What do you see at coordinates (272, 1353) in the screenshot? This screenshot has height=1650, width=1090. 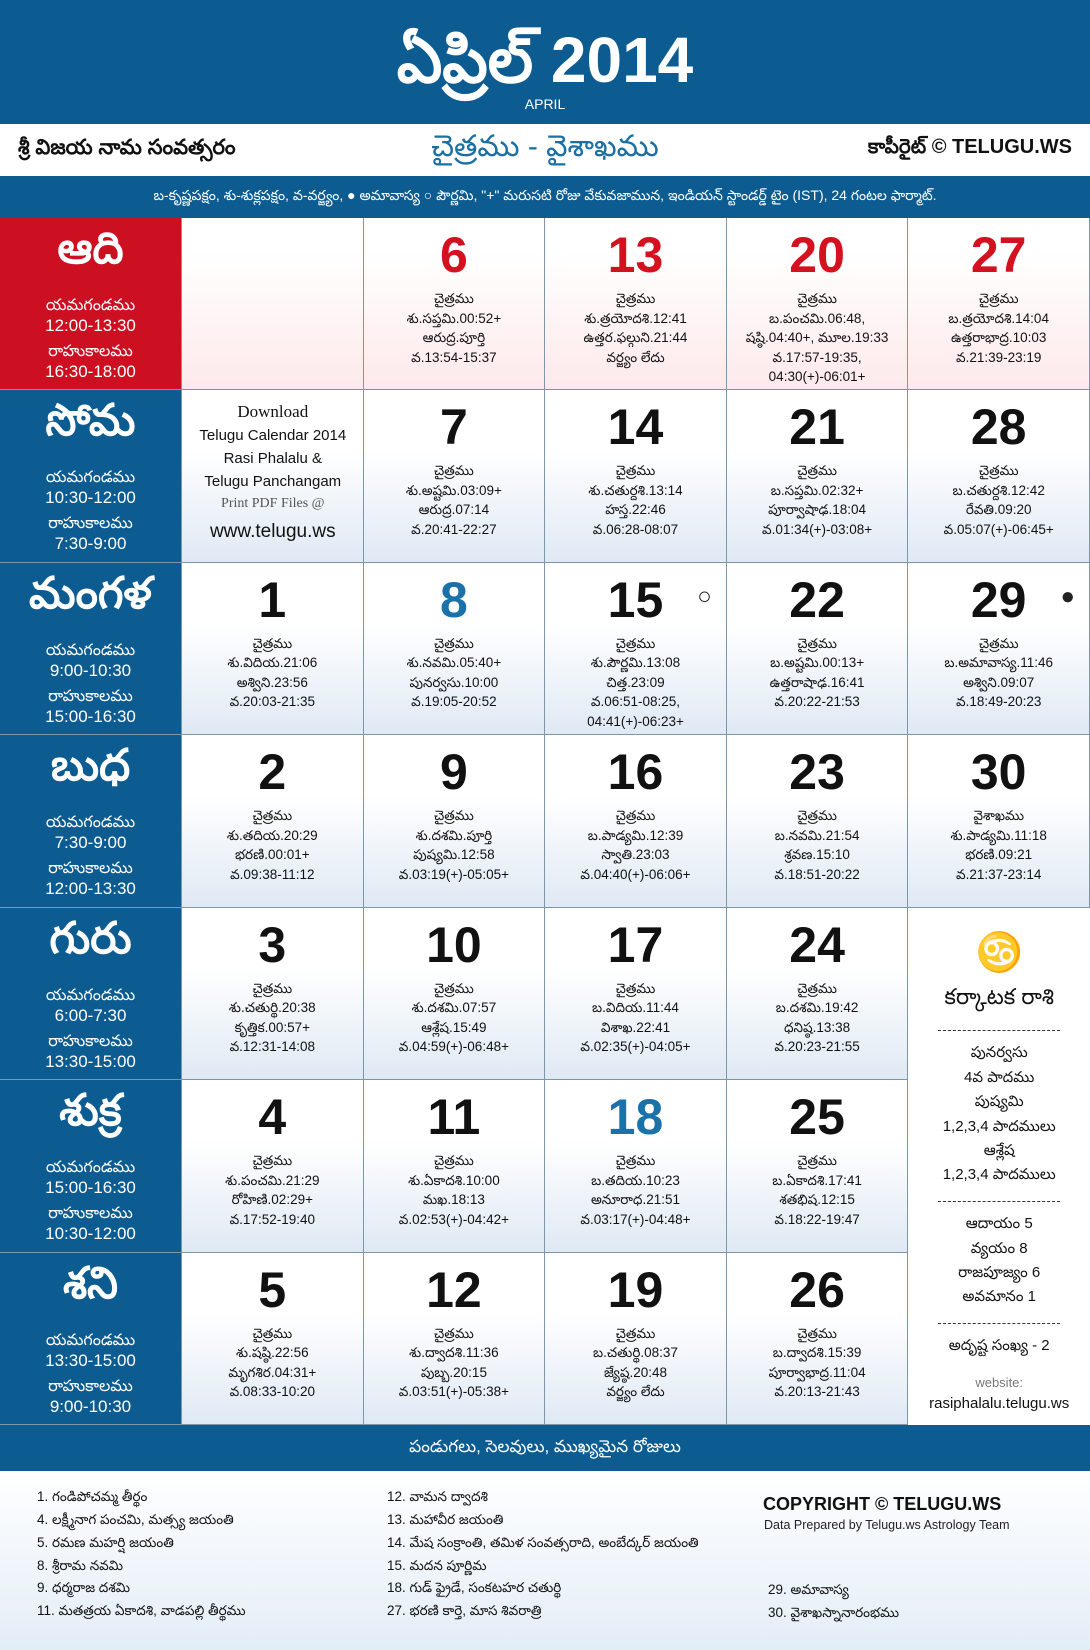 I see `panchang-line: శు.షష్ఠి.22:56` at bounding box center [272, 1353].